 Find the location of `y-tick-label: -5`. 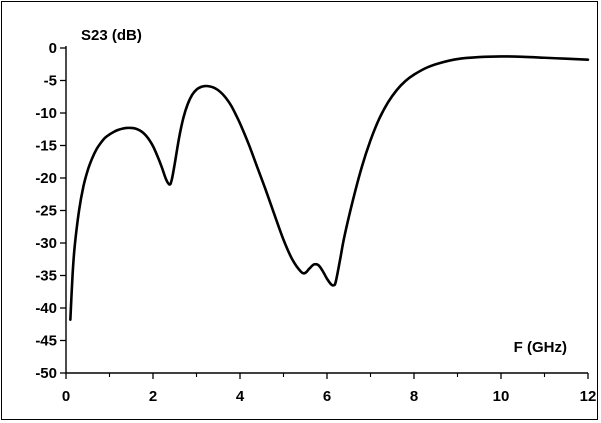

y-tick-label: -5 is located at coordinates (50, 81).